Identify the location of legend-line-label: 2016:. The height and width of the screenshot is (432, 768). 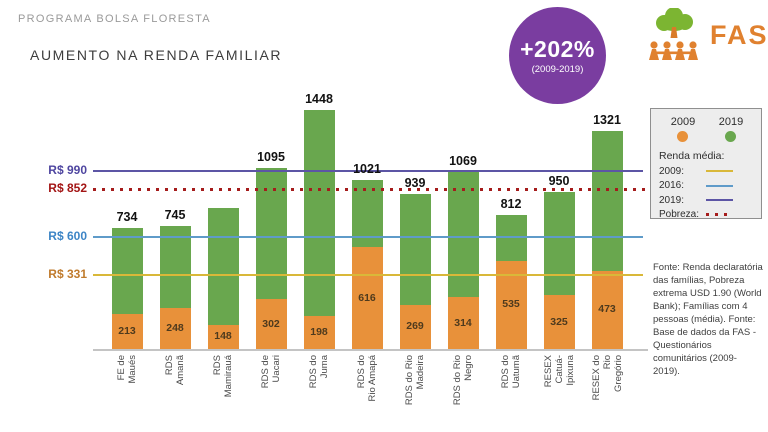
(672, 185).